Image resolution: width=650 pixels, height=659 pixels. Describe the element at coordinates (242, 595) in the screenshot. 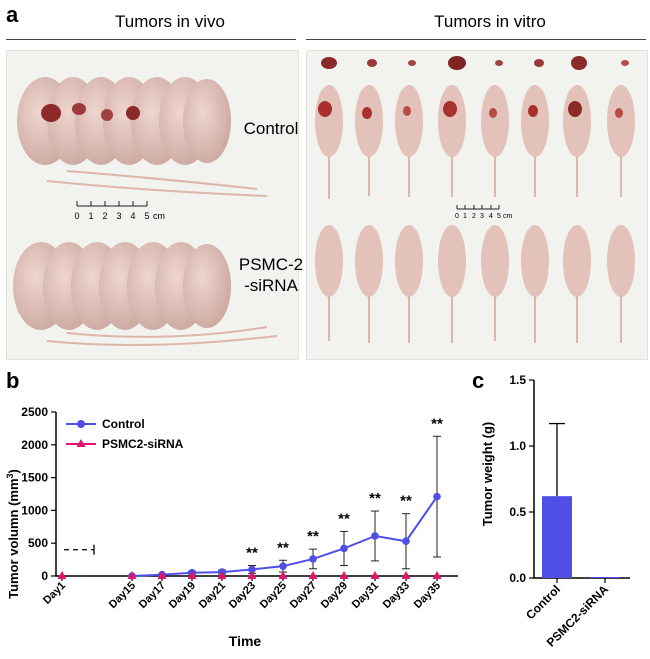

I see `chart-b-x-tick-label: Day23` at that location.